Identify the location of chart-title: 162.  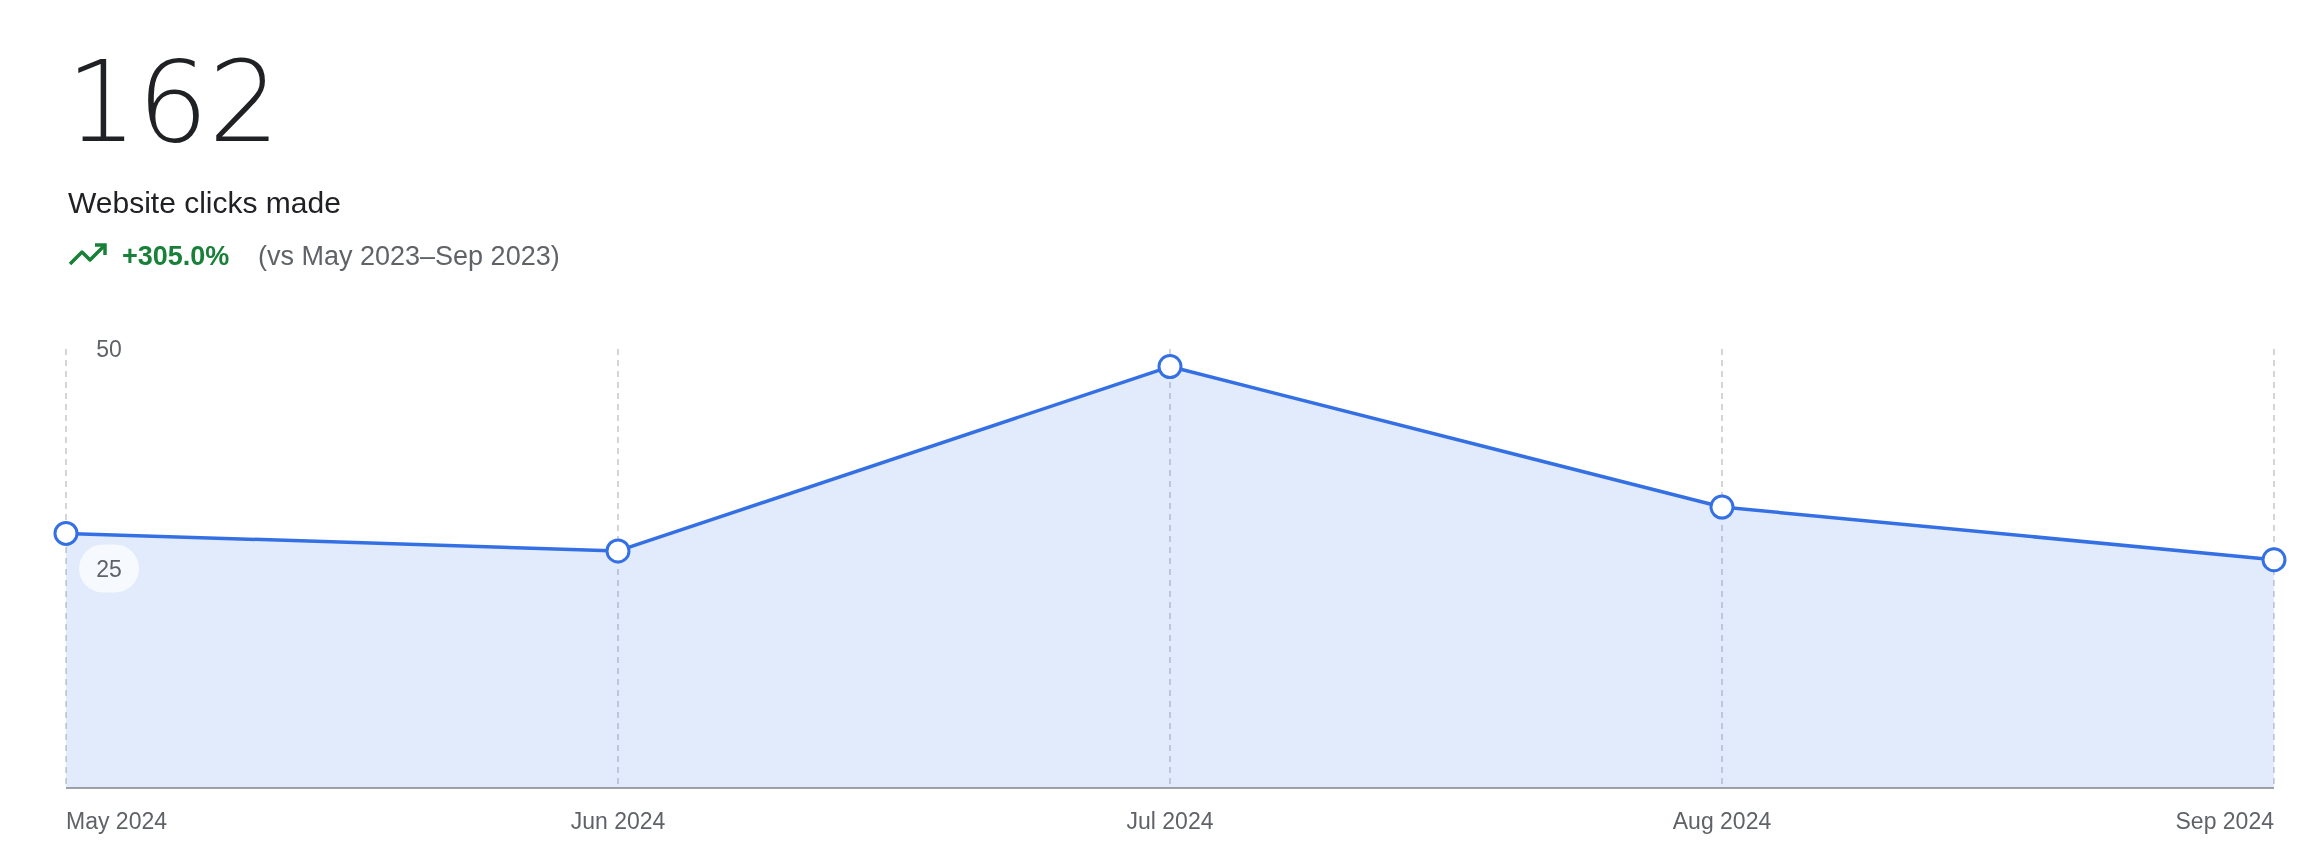
(173, 102).